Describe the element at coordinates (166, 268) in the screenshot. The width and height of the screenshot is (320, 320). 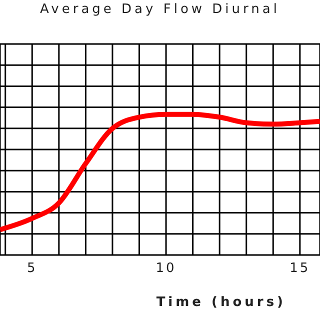
I see `x-tick-label: 10` at that location.